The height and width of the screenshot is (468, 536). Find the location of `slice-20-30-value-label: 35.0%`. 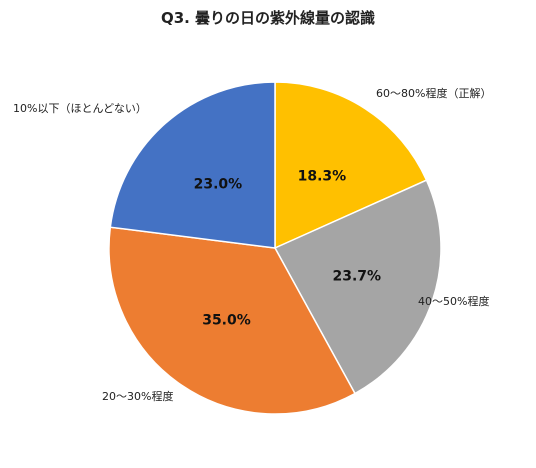

slice-20-30-value-label: 35.0% is located at coordinates (226, 320).